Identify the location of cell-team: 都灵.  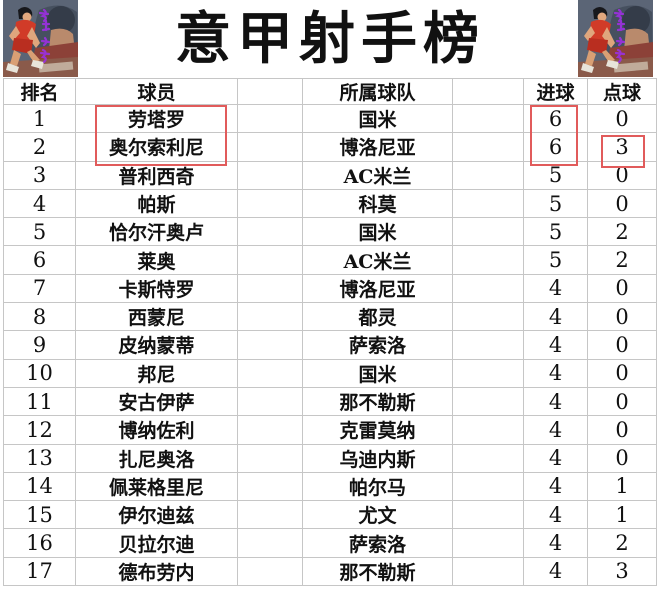
(378, 317).